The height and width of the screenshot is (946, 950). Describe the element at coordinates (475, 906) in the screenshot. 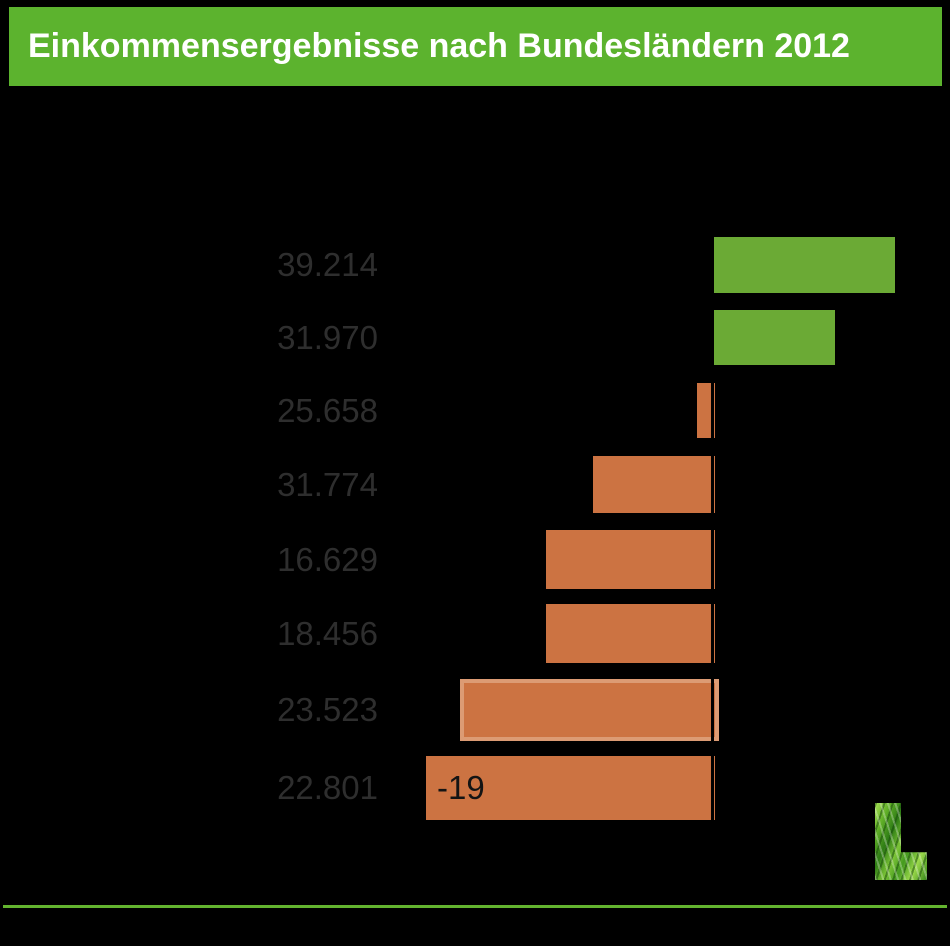

I see `footer-divider` at that location.